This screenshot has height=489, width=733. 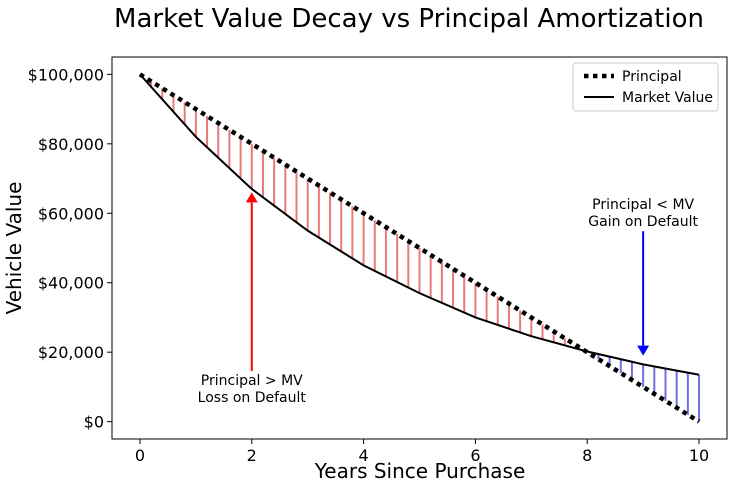 What do you see at coordinates (587, 455) in the screenshot?
I see `x-tick-label: 8` at bounding box center [587, 455].